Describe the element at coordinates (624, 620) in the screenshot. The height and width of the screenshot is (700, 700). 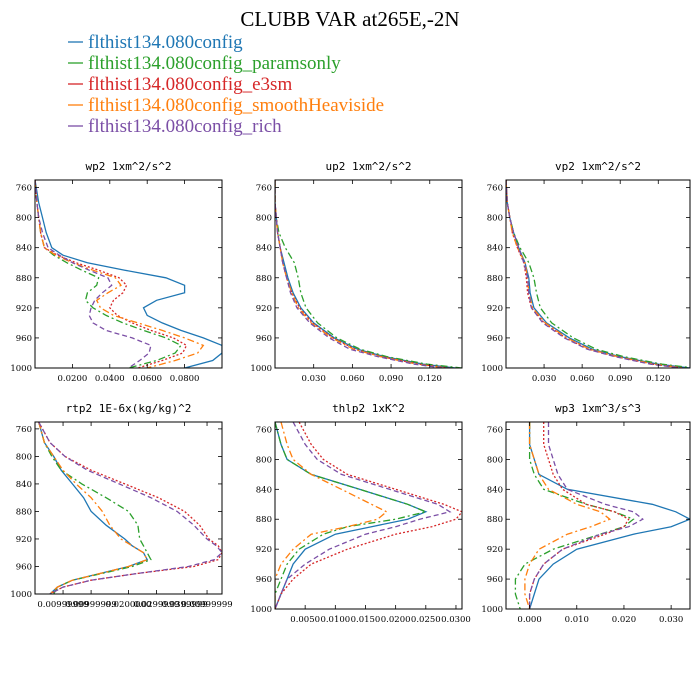
I see `x-tick-label: 0.020` at that location.